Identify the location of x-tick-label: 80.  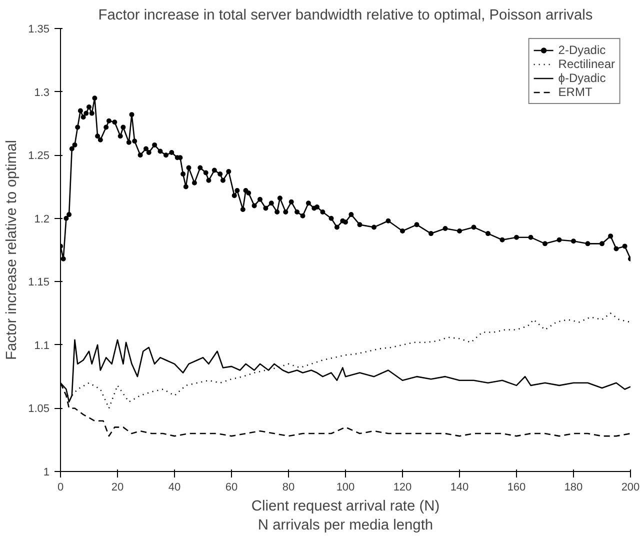
(288, 488).